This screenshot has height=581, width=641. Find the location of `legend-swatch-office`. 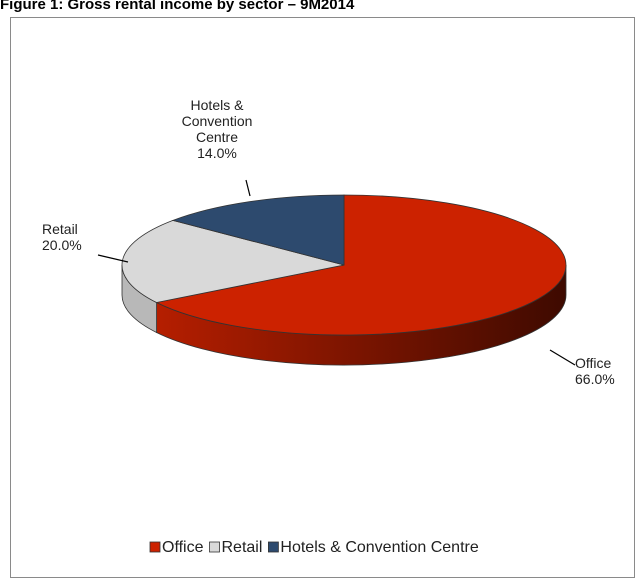

legend-swatch-office is located at coordinates (155, 547).